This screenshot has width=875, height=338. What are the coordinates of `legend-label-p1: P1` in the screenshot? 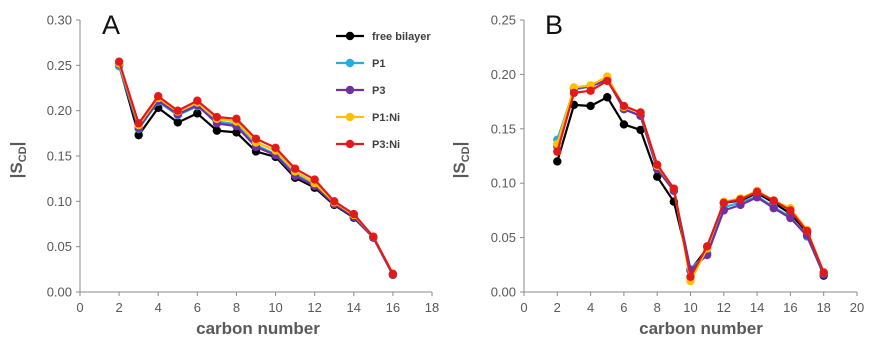 It's located at (378, 64).